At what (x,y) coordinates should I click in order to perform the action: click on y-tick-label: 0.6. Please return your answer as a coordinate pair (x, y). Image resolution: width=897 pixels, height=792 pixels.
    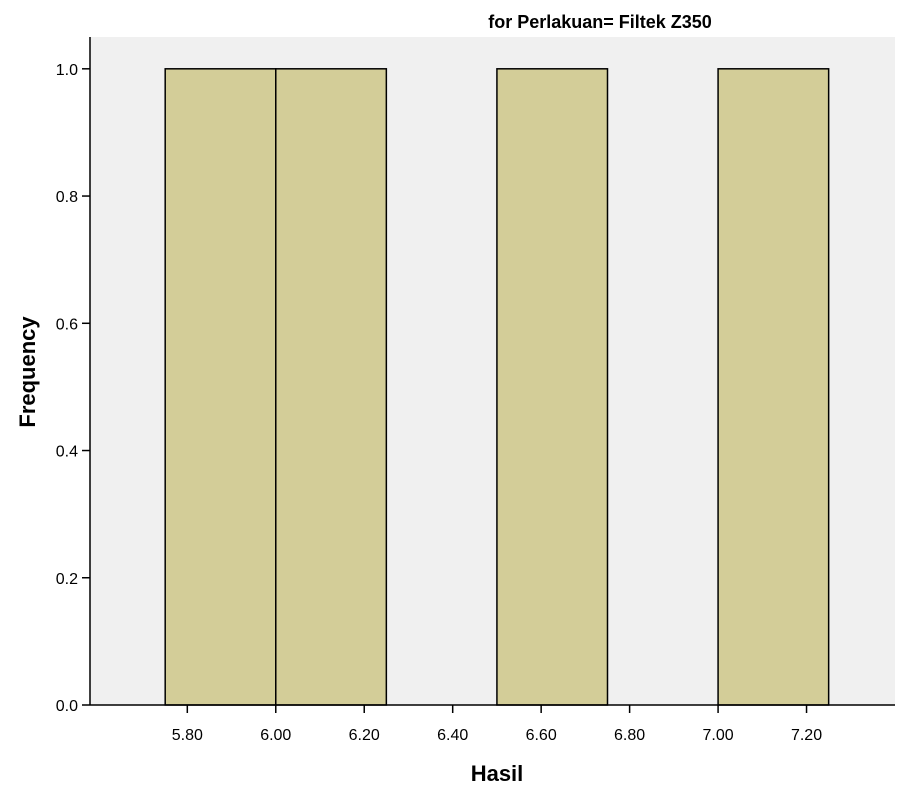
    Looking at the image, I should click on (67, 324).